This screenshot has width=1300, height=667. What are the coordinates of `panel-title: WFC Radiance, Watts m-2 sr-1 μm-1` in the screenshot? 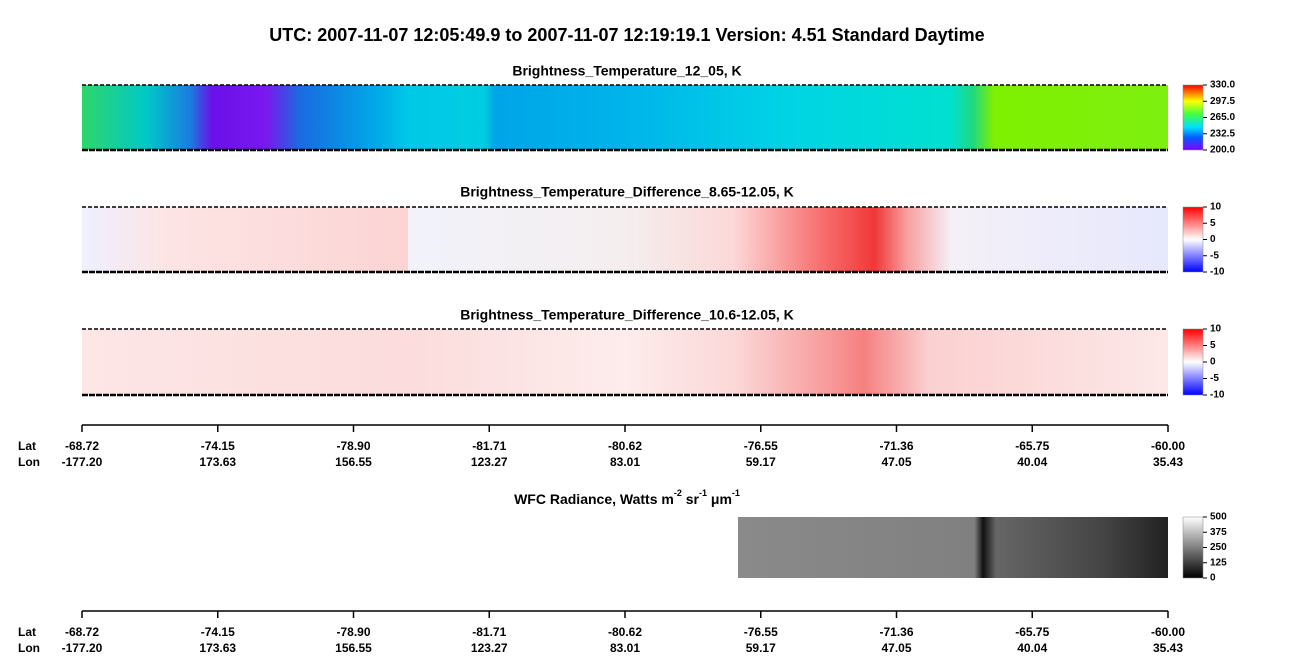 It's located at (627, 497).